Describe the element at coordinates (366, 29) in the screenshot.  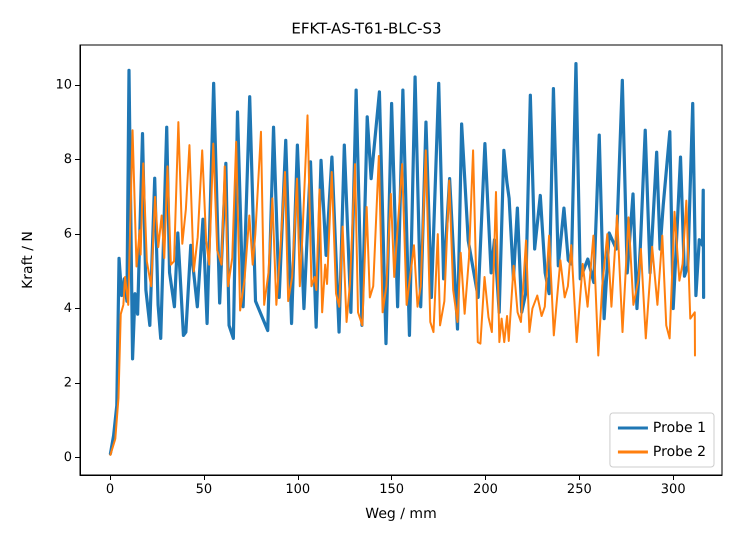
I see `chart-title: EFKT-AS-T61-BLC-S3` at that location.